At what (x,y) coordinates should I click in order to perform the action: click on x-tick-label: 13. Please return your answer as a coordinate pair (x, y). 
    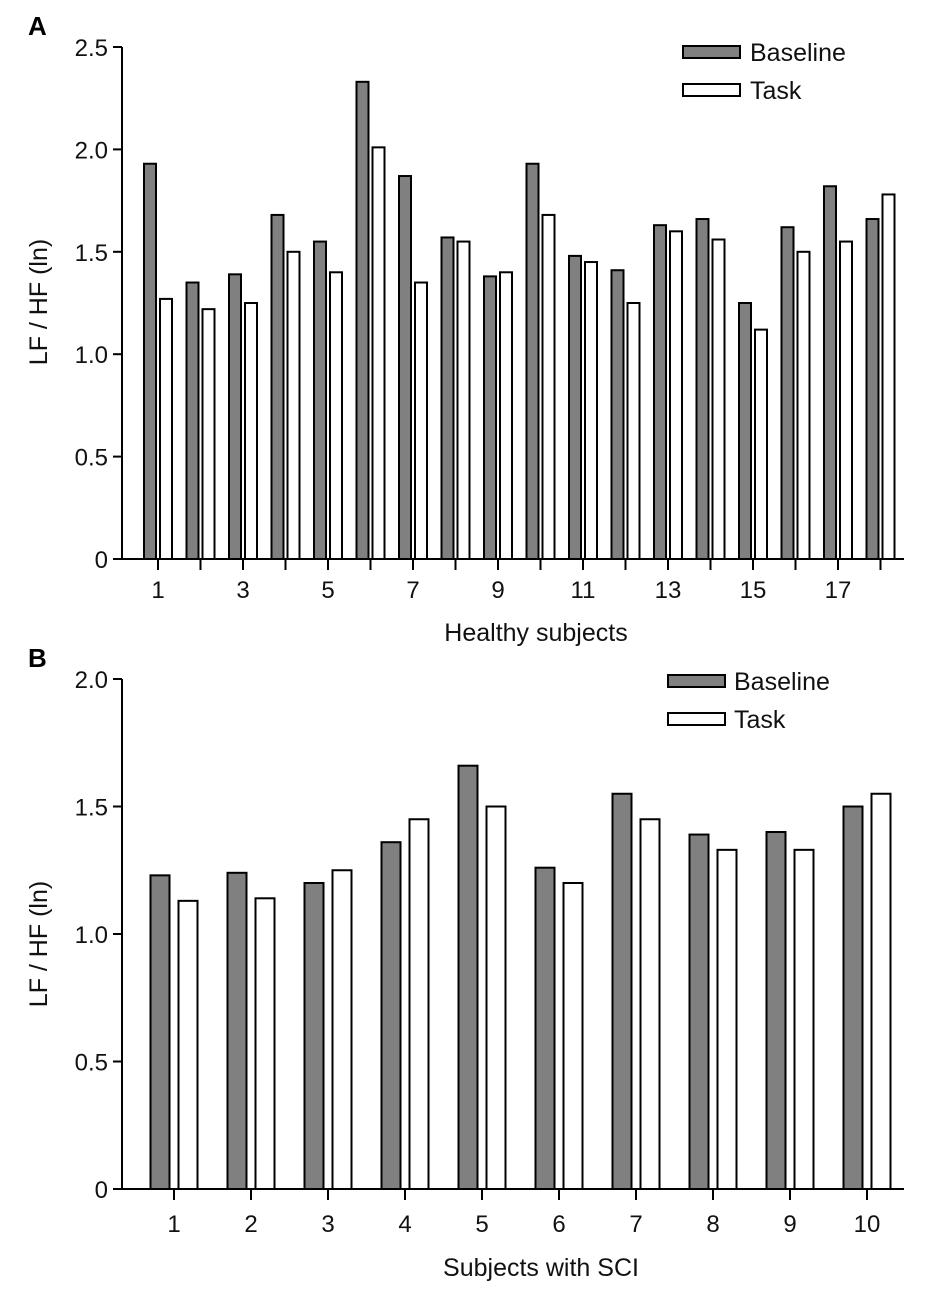
    Looking at the image, I should click on (668, 590).